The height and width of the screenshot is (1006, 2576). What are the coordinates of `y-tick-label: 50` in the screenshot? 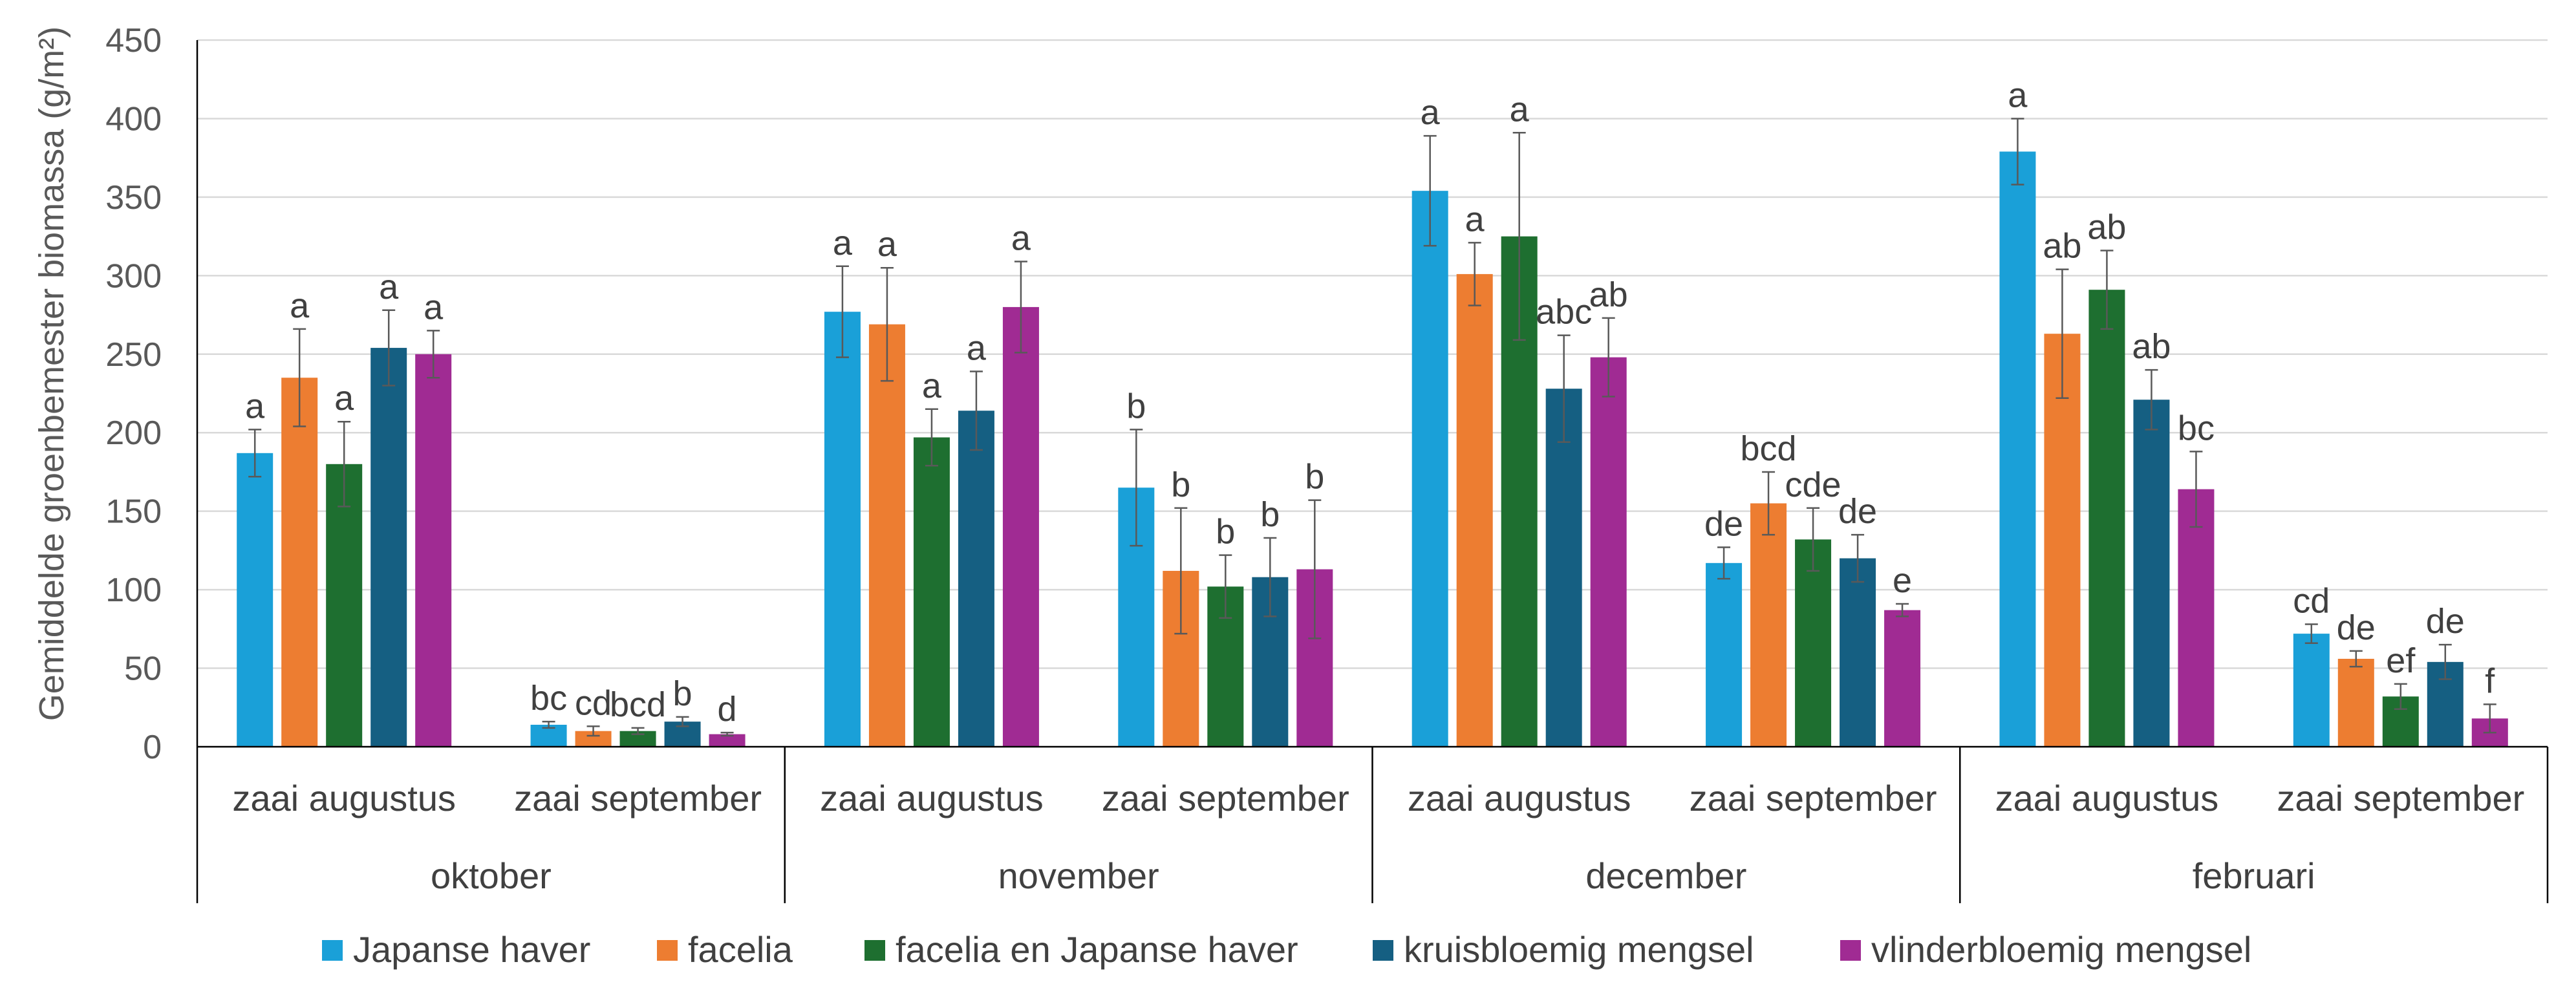 It's located at (143, 669).